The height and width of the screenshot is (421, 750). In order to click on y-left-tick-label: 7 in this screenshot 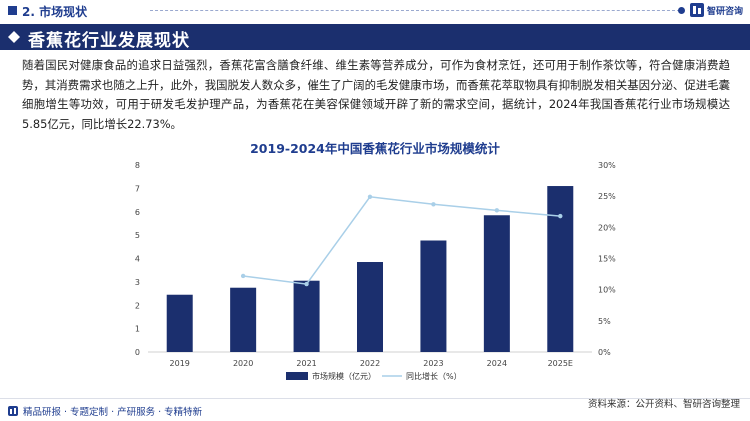, I will do `click(137, 188)`.